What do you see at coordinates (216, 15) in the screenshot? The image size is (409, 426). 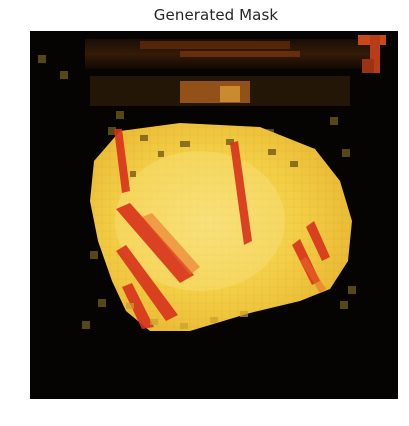 I see `figure-title: Generated Mask` at bounding box center [216, 15].